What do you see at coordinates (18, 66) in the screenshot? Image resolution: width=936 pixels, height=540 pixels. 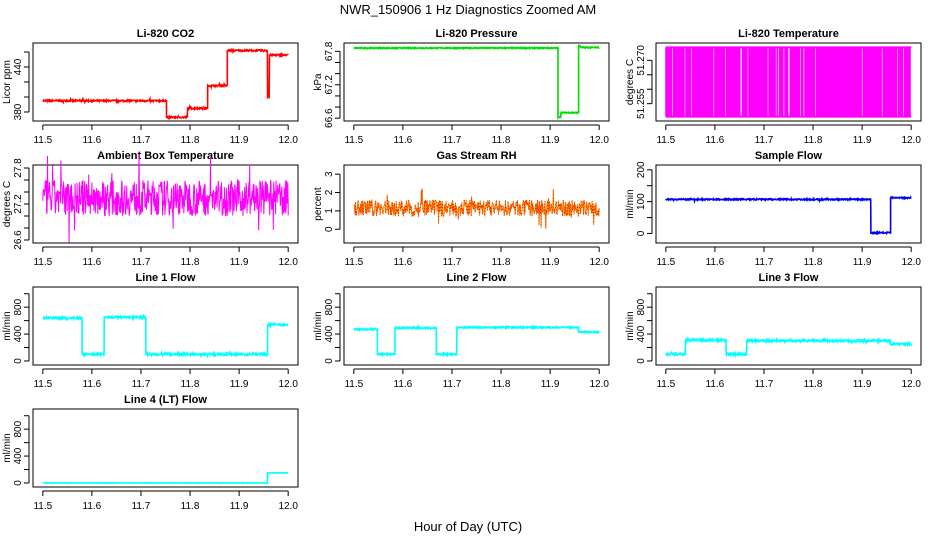 I see `y-tick-label: 440` at bounding box center [18, 66].